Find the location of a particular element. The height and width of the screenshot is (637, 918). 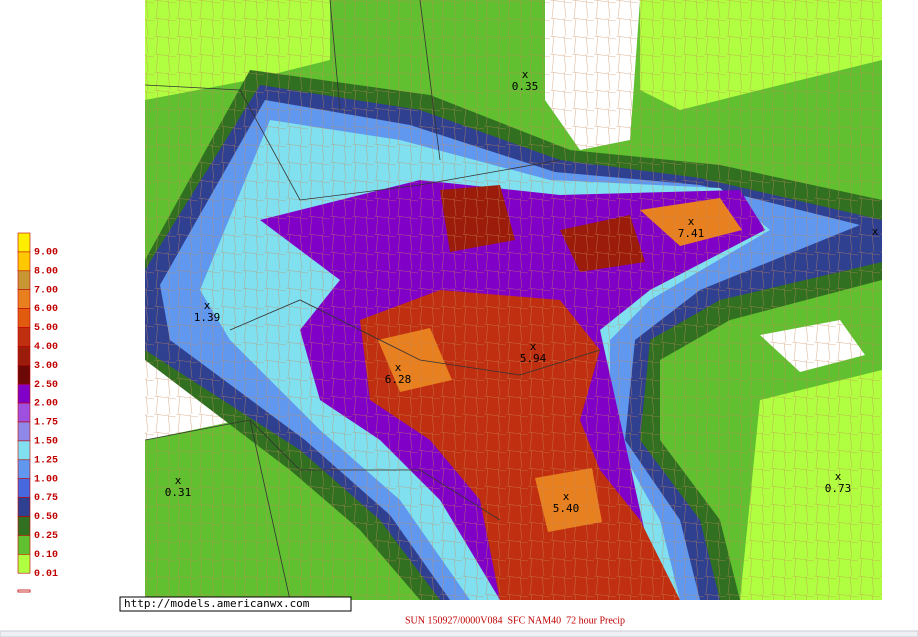

legend-label: 8.00 is located at coordinates (46, 271).